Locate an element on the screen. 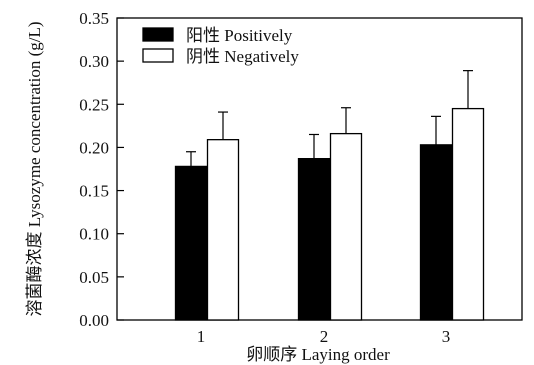 This screenshot has height=365, width=534. x-tick-label-0: 1 is located at coordinates (201, 336).